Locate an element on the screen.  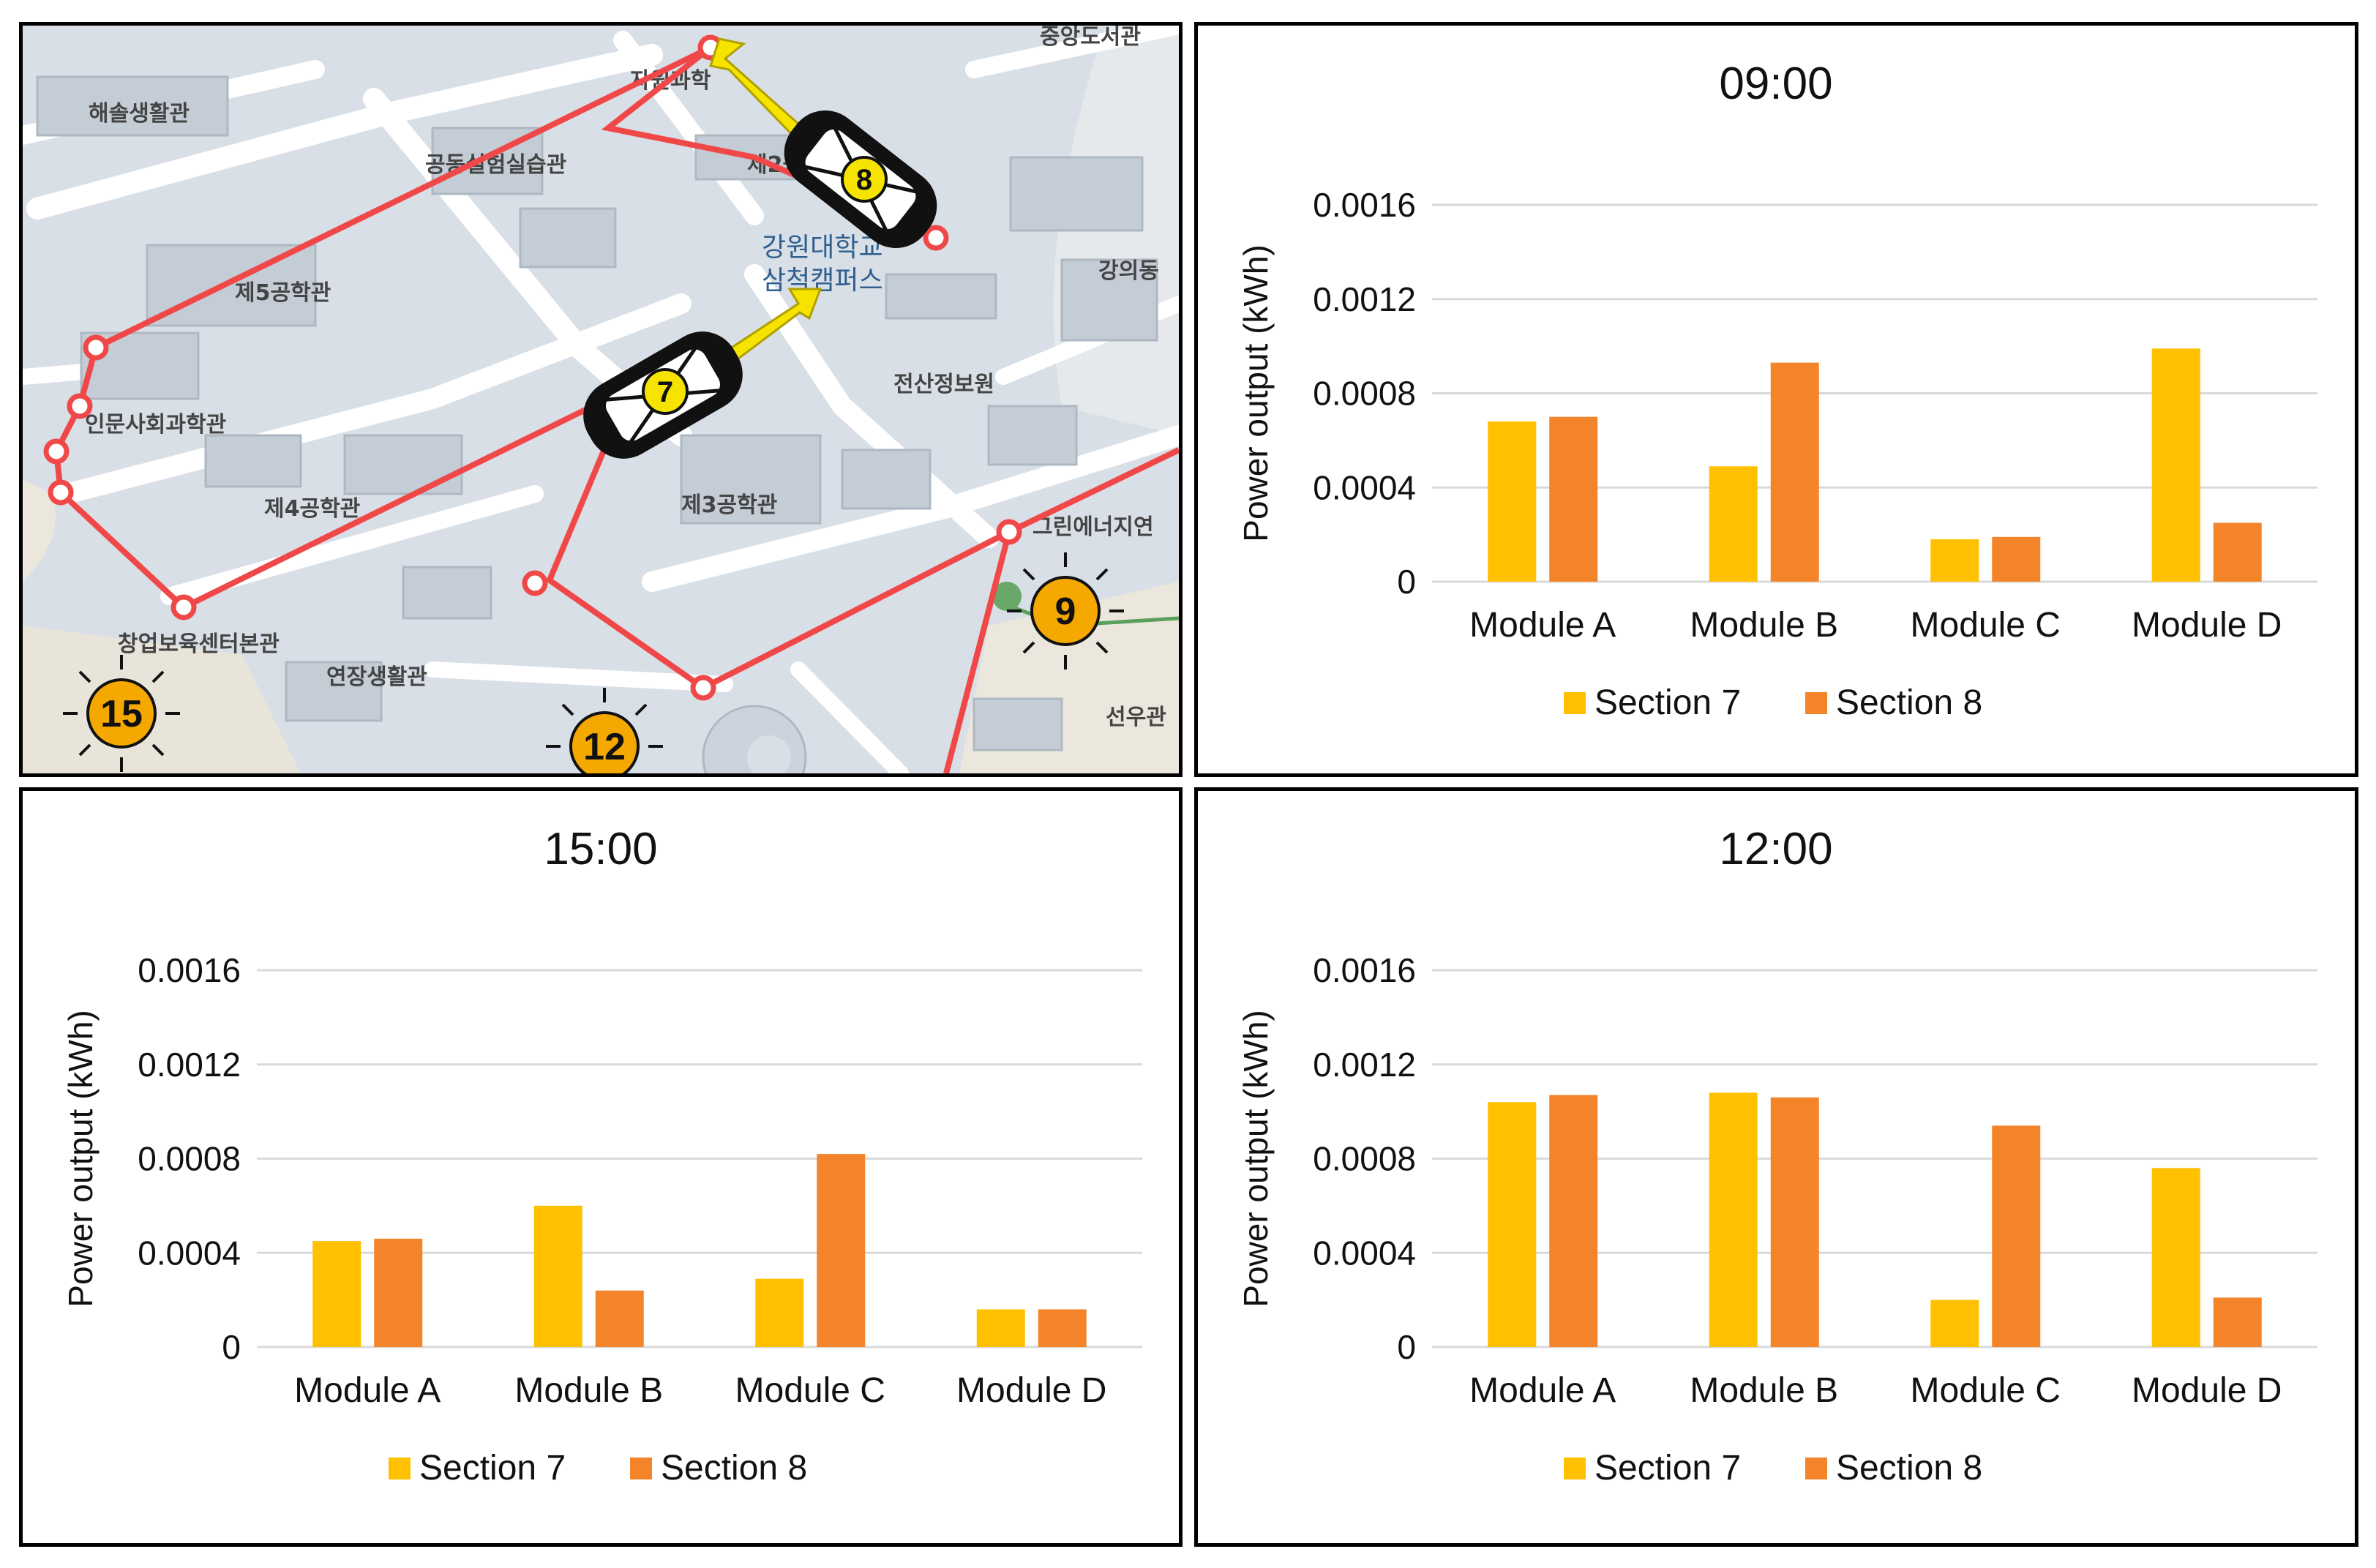
sun-15-label: 15 is located at coordinates (121, 714).